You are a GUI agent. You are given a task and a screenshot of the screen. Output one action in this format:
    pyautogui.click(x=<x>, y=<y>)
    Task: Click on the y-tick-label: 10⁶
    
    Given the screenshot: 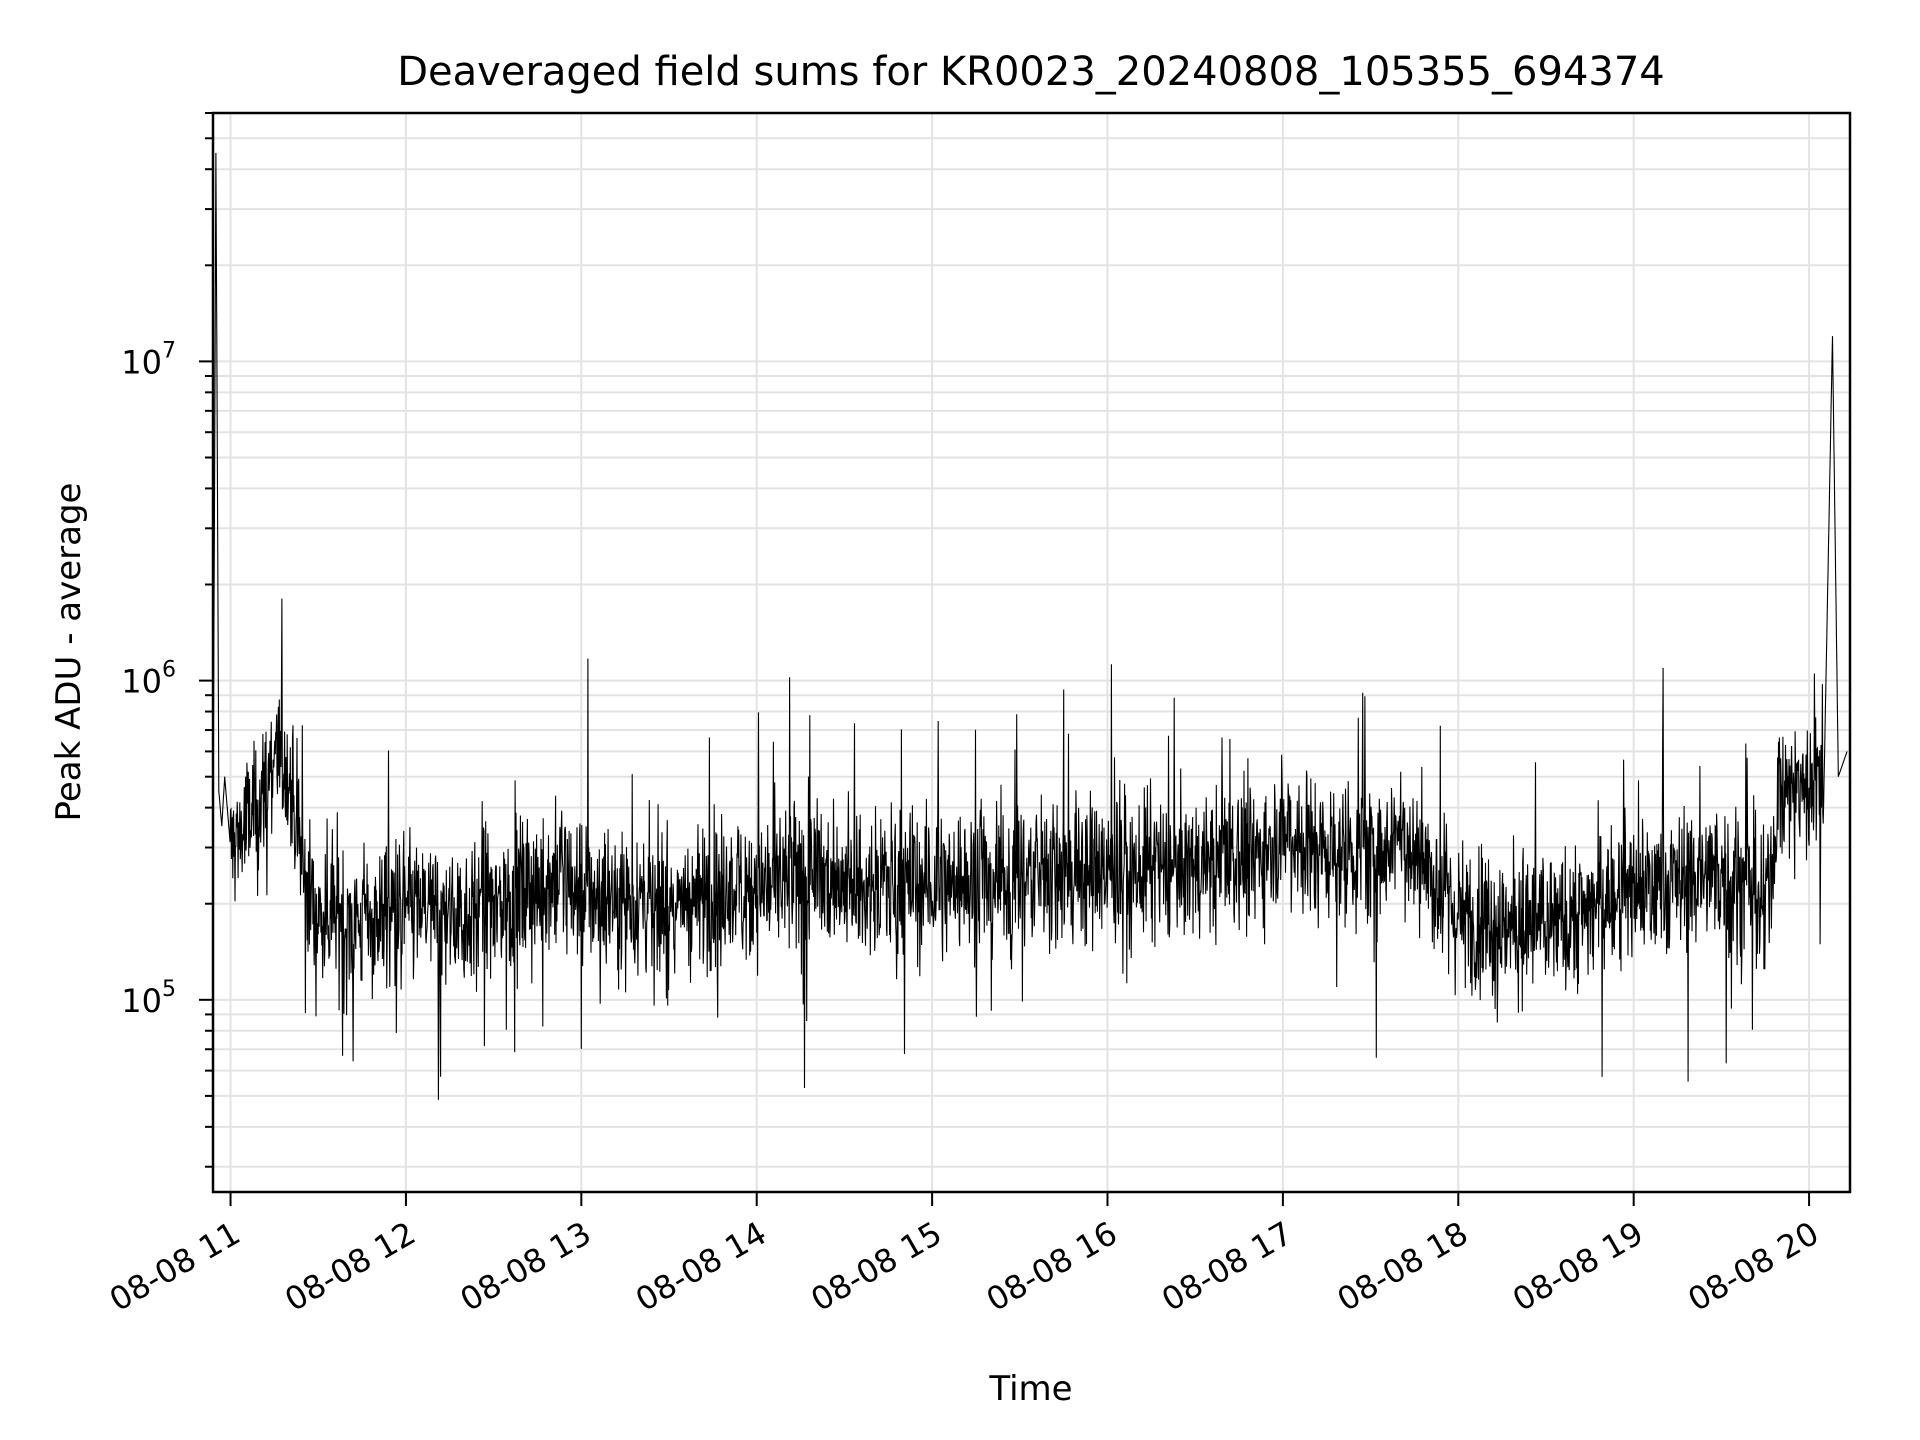 What is the action you would take?
    pyautogui.click(x=148, y=679)
    